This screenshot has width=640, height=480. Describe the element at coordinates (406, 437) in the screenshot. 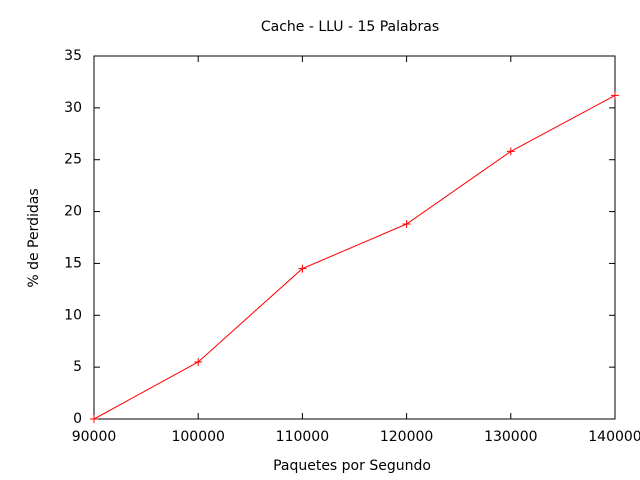

I see `x-tick-label: 120000` at that location.